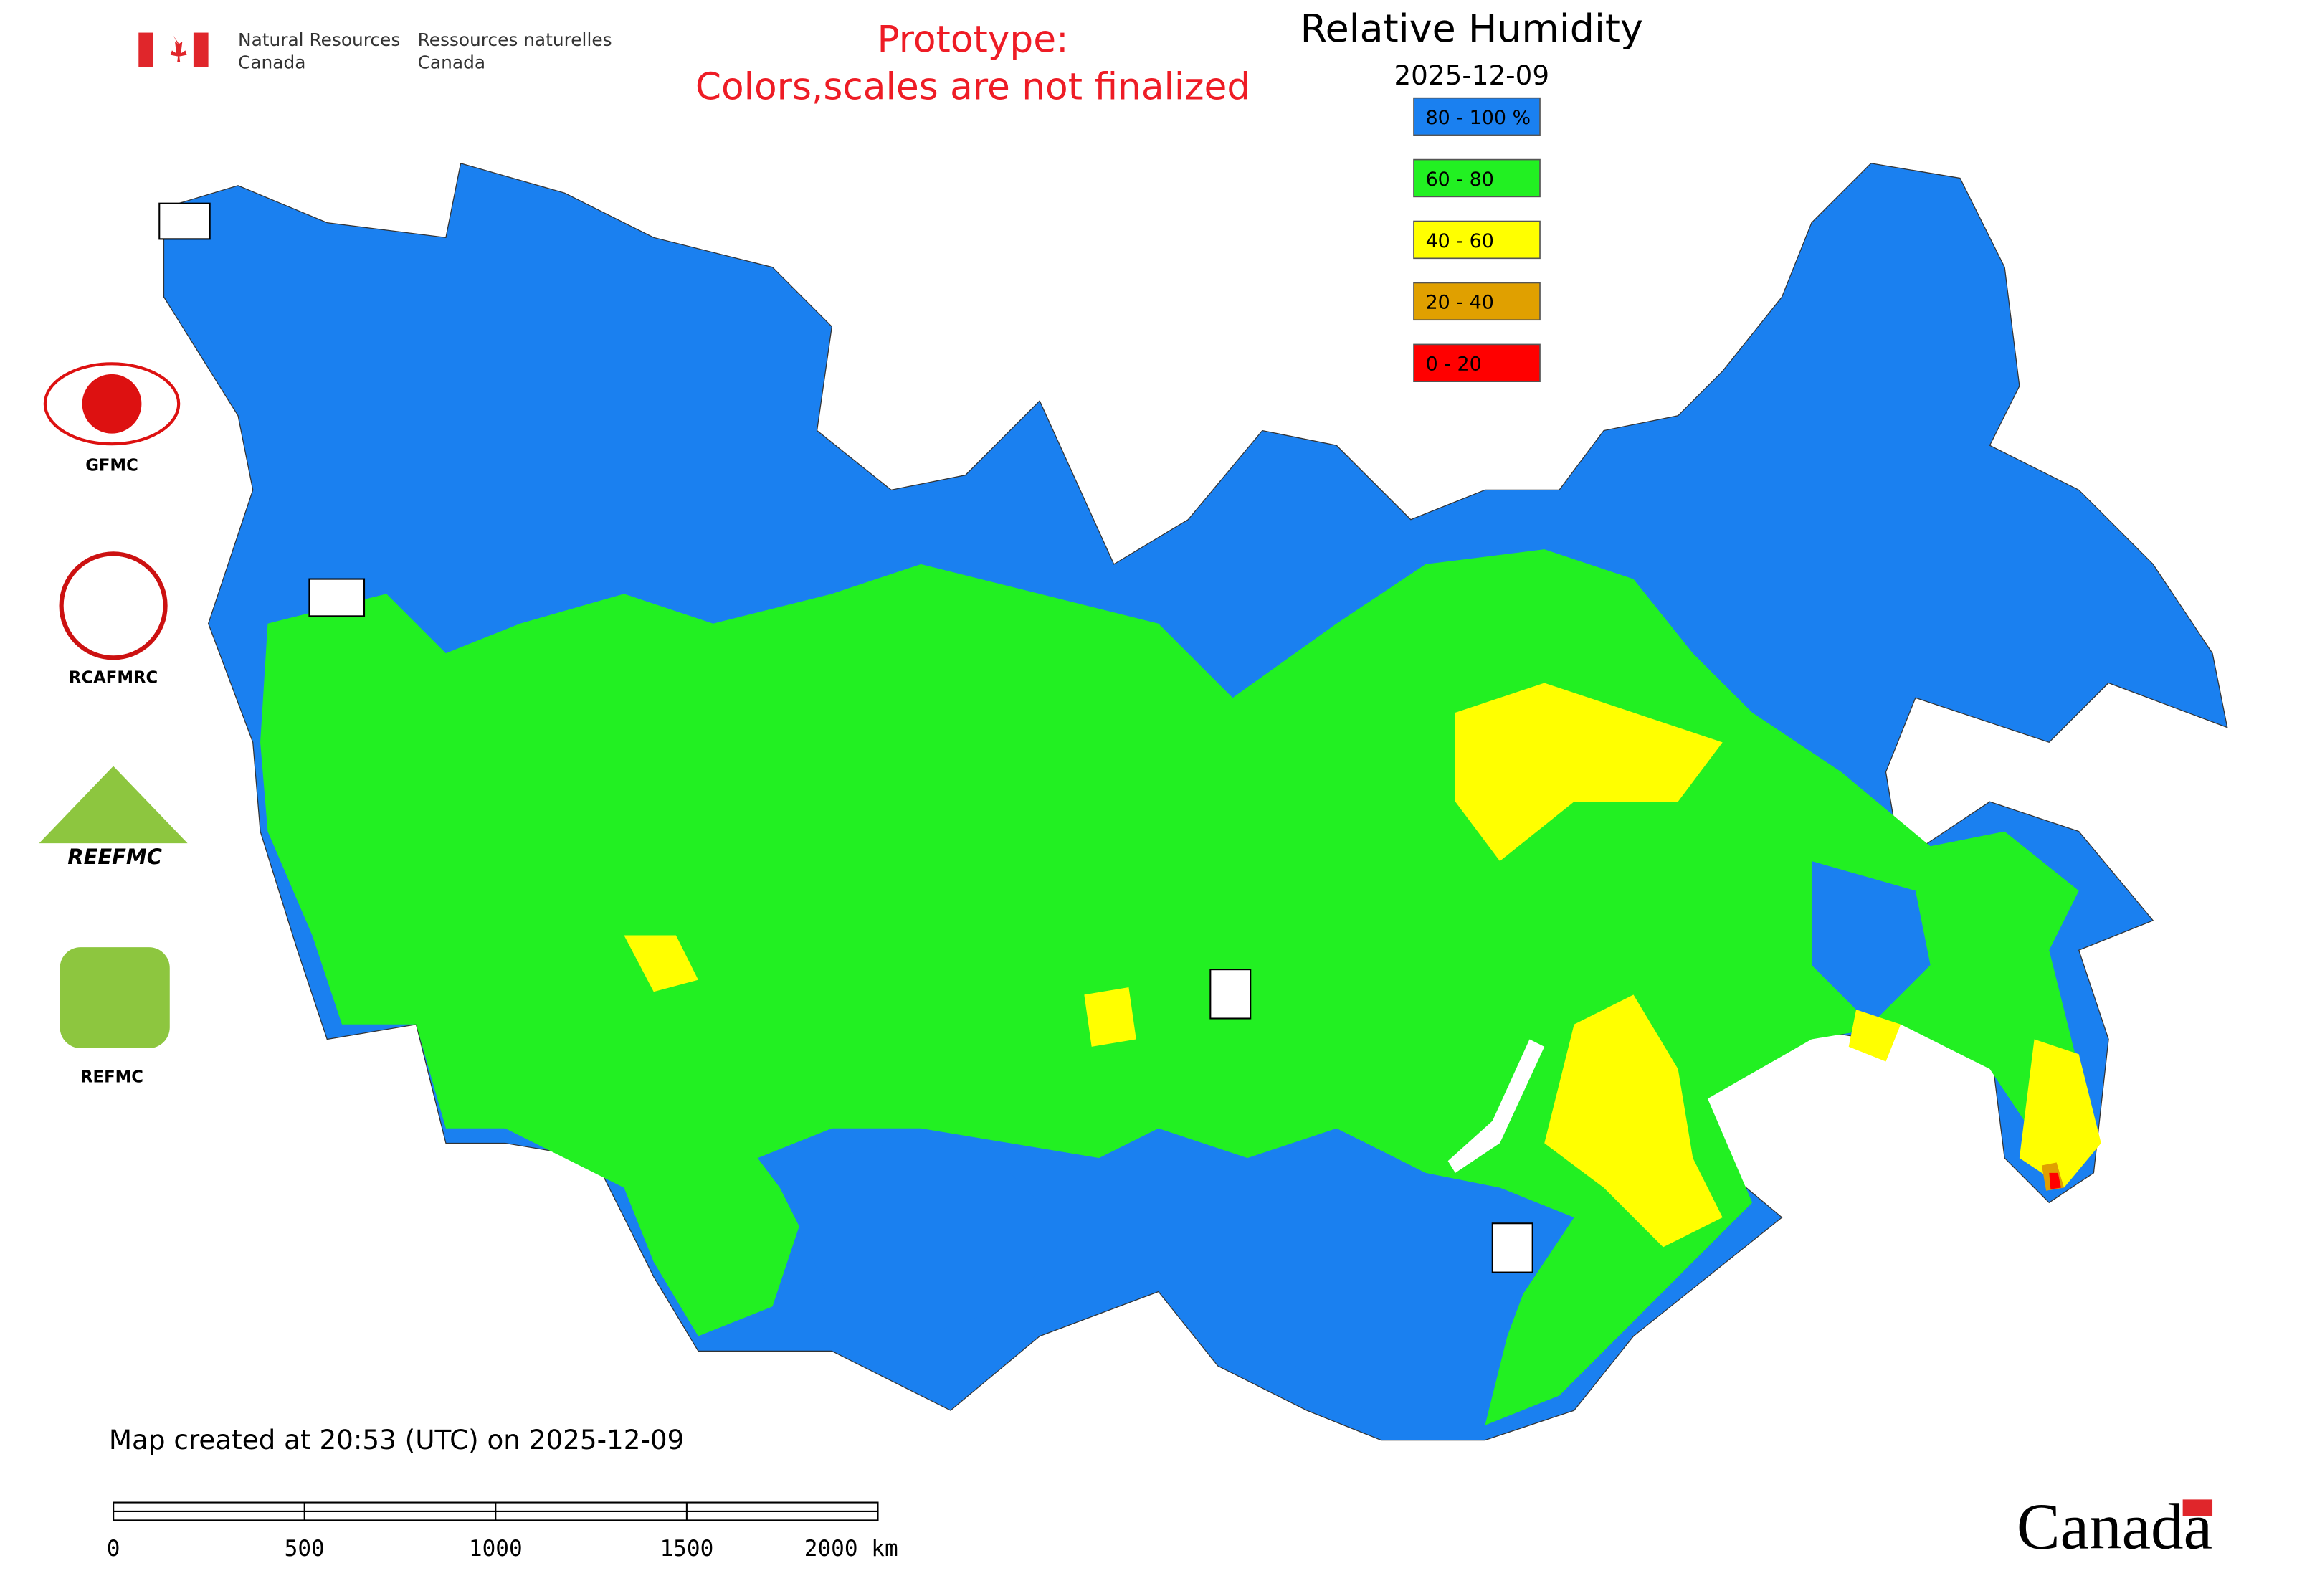 The height and width of the screenshot is (1596, 2302). What do you see at coordinates (1496, 1106) in the screenshot?
I see `lake-baikal` at bounding box center [1496, 1106].